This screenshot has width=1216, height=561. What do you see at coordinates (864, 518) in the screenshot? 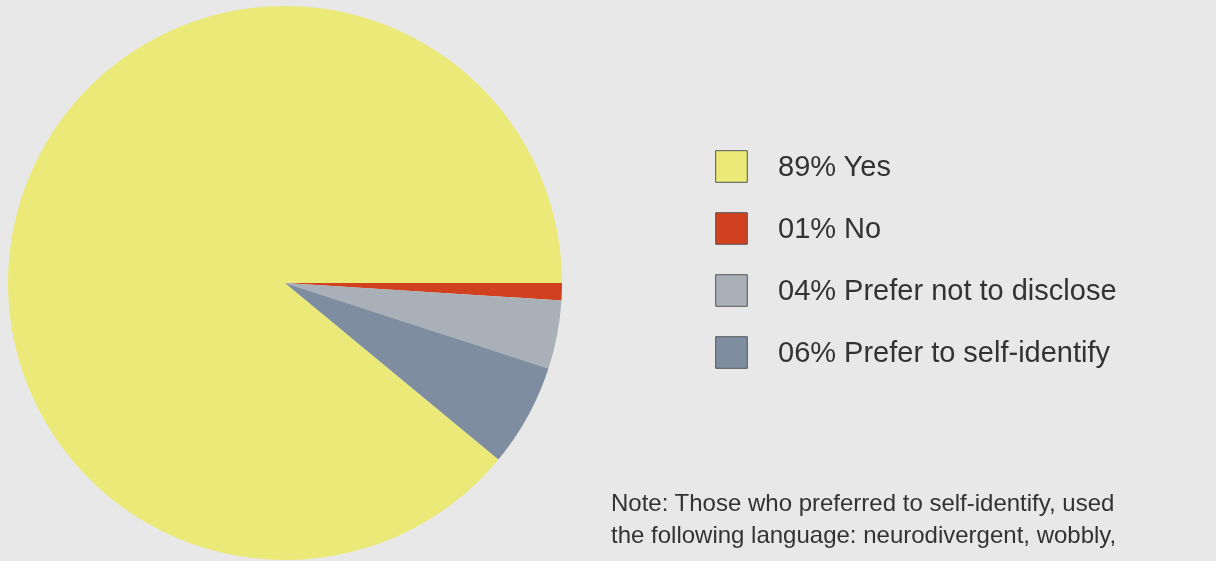
I see `text: Note: Those who preferred to self-identify, used the following language: neurodivergent, wobbly,` at bounding box center [864, 518].